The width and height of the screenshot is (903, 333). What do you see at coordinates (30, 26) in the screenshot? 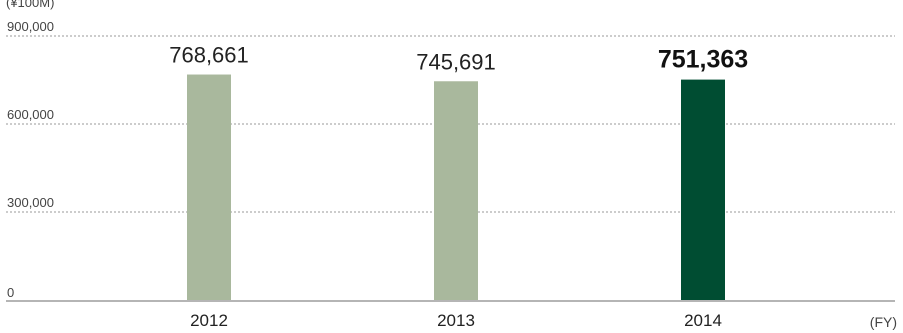
I see `y-tick-label: 900,000` at bounding box center [30, 26].